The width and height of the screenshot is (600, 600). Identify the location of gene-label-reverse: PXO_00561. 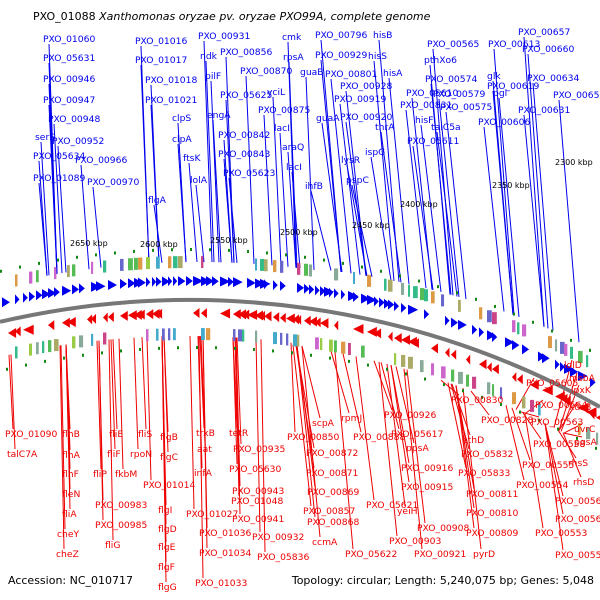
(577, 519).